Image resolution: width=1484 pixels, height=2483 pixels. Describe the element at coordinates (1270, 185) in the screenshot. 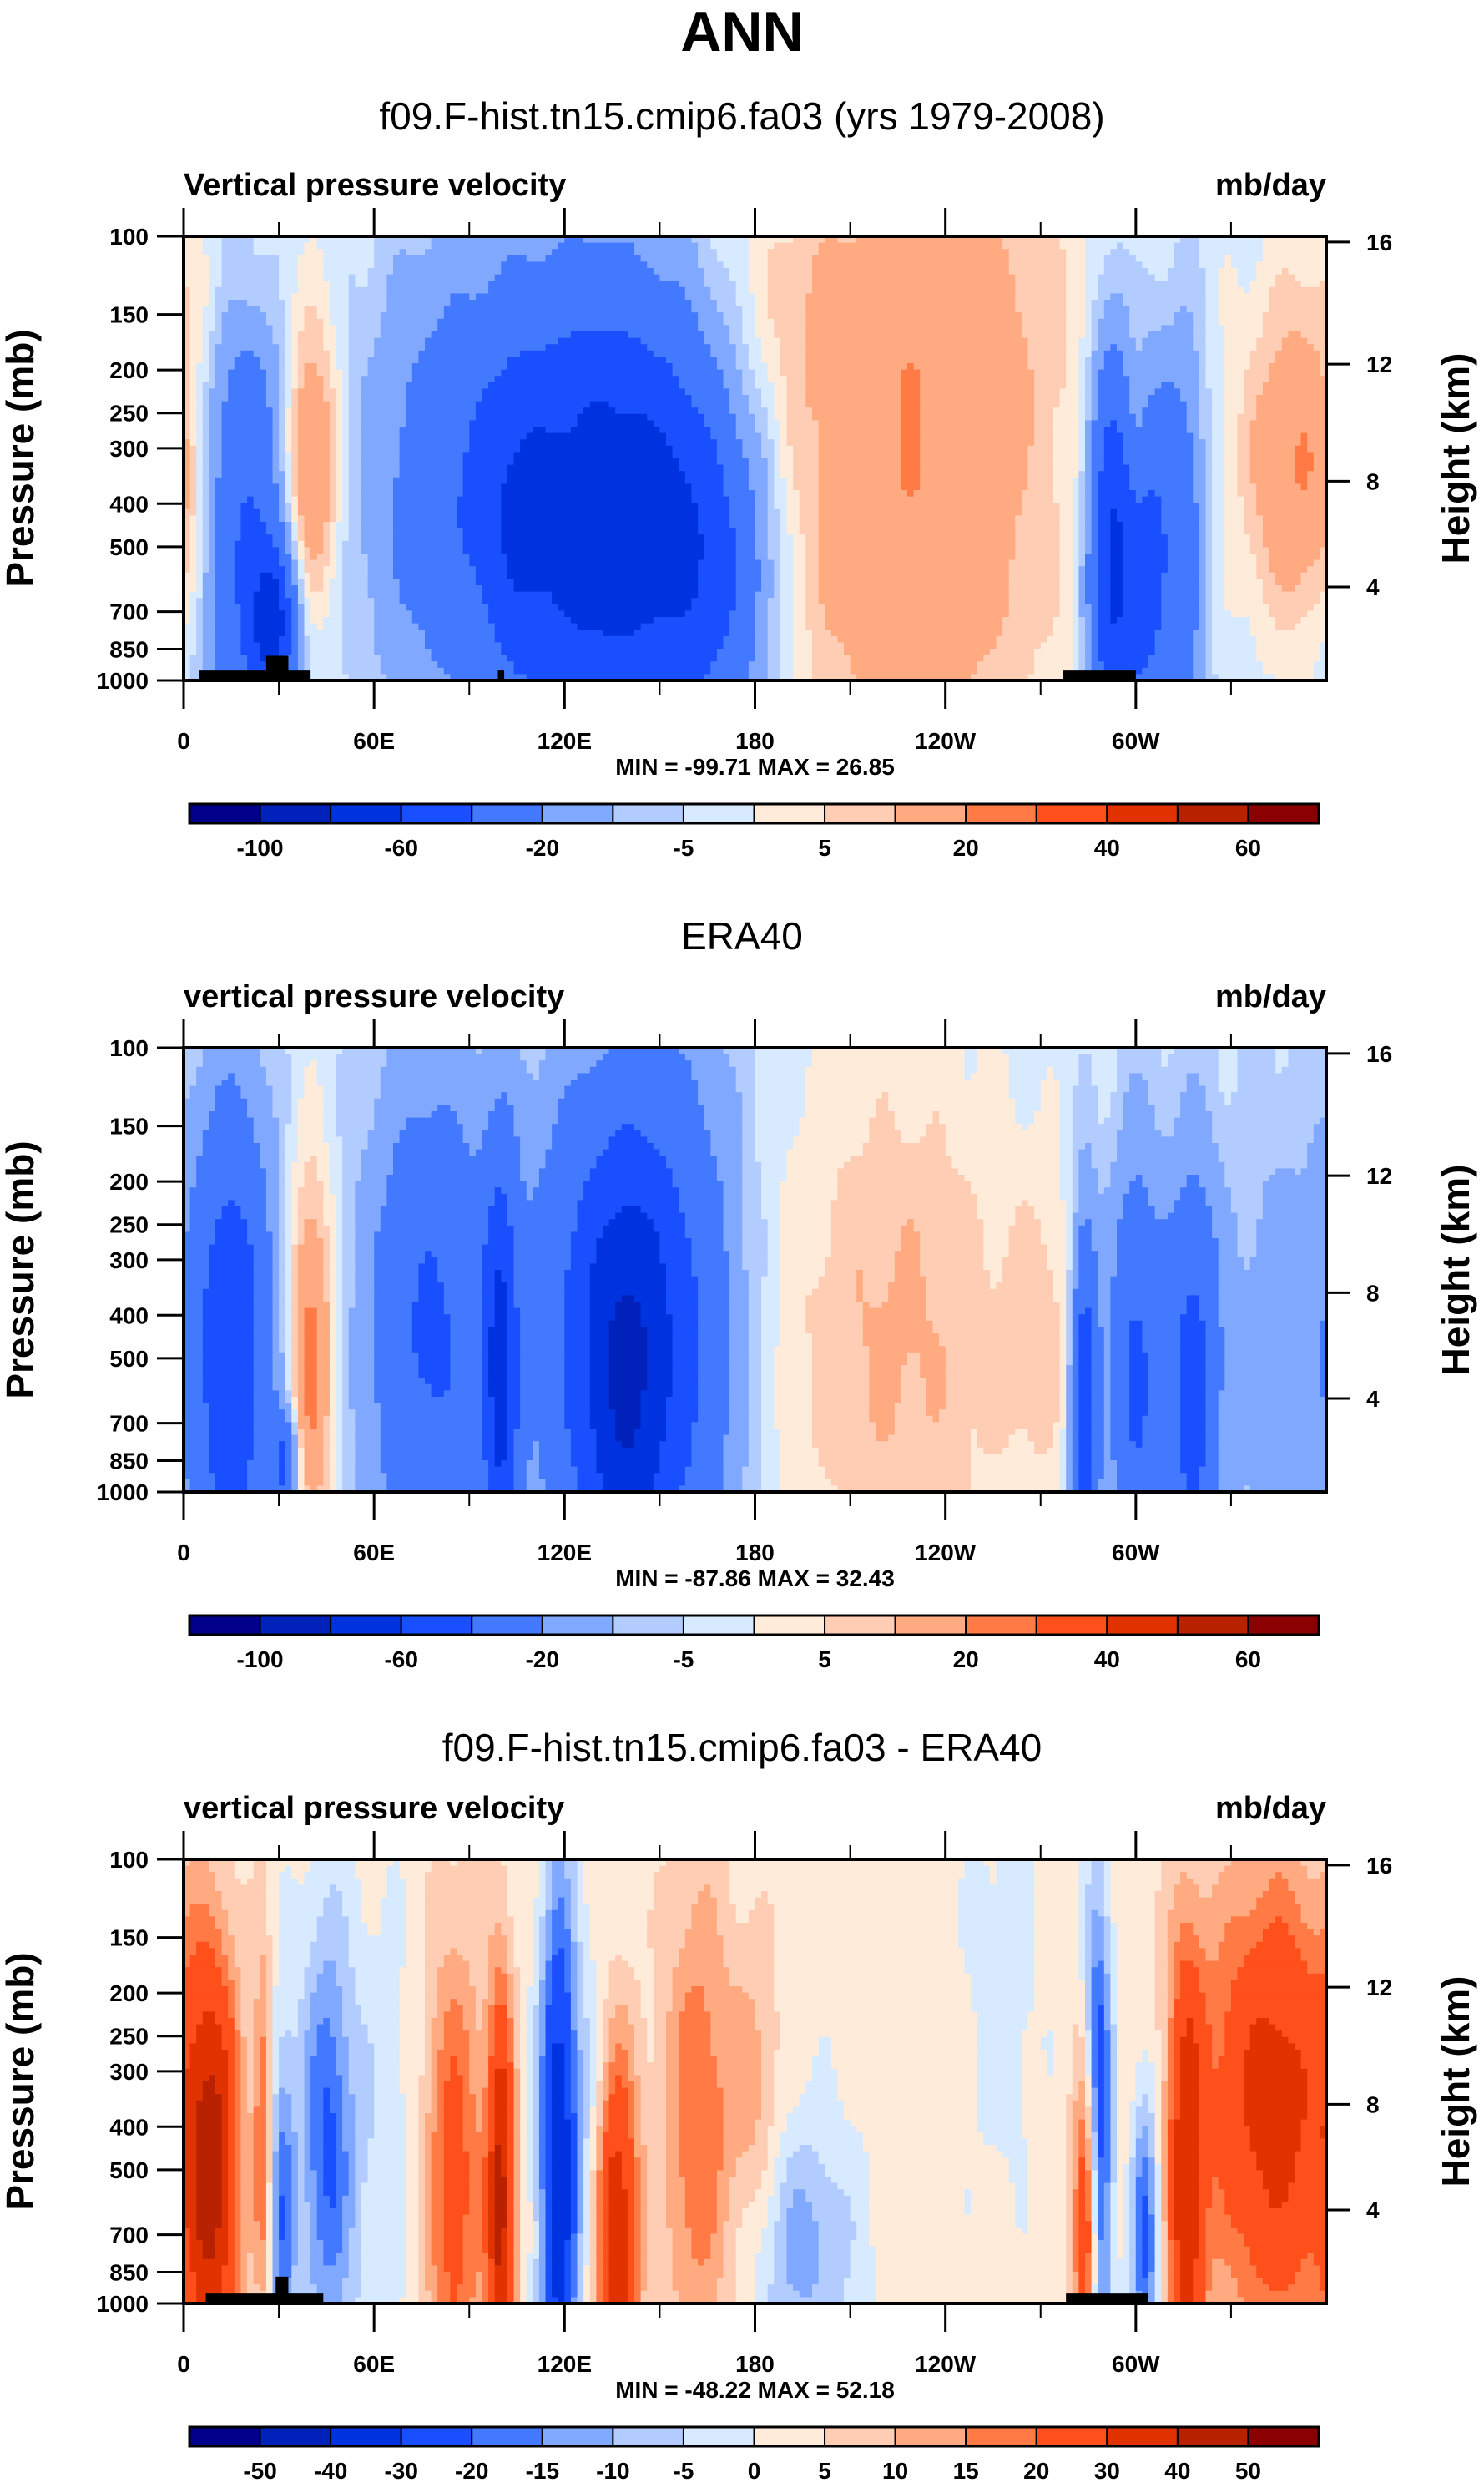

I see `panel-1-units-label: mb/day` at that location.